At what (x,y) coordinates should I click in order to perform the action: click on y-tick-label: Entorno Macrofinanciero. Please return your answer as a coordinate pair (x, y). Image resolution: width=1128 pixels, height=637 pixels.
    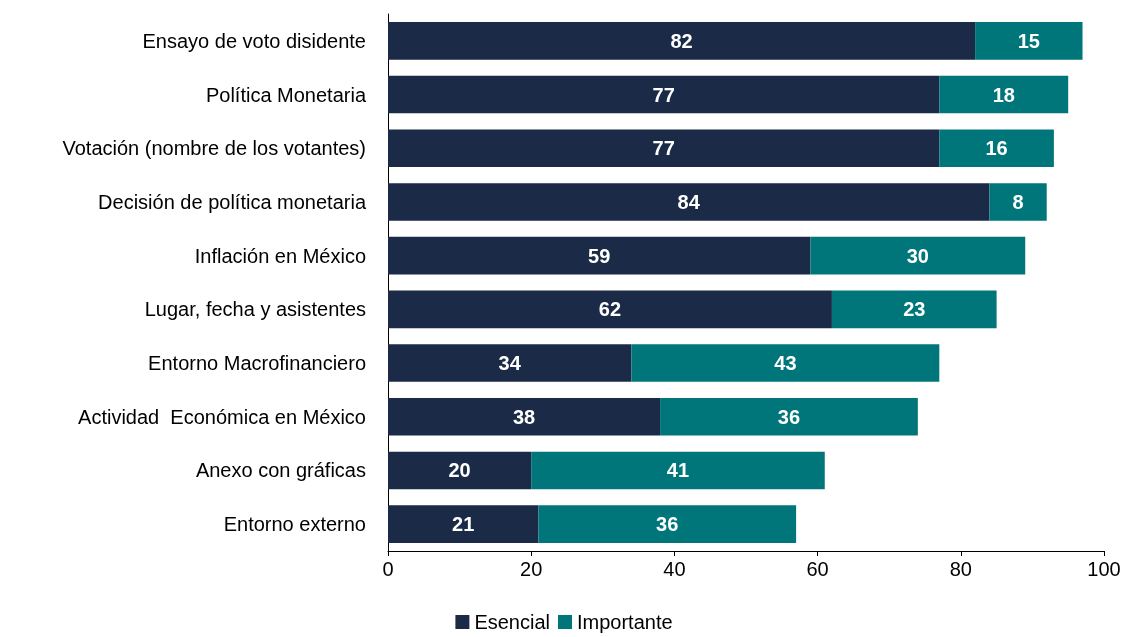
    Looking at the image, I should click on (257, 363).